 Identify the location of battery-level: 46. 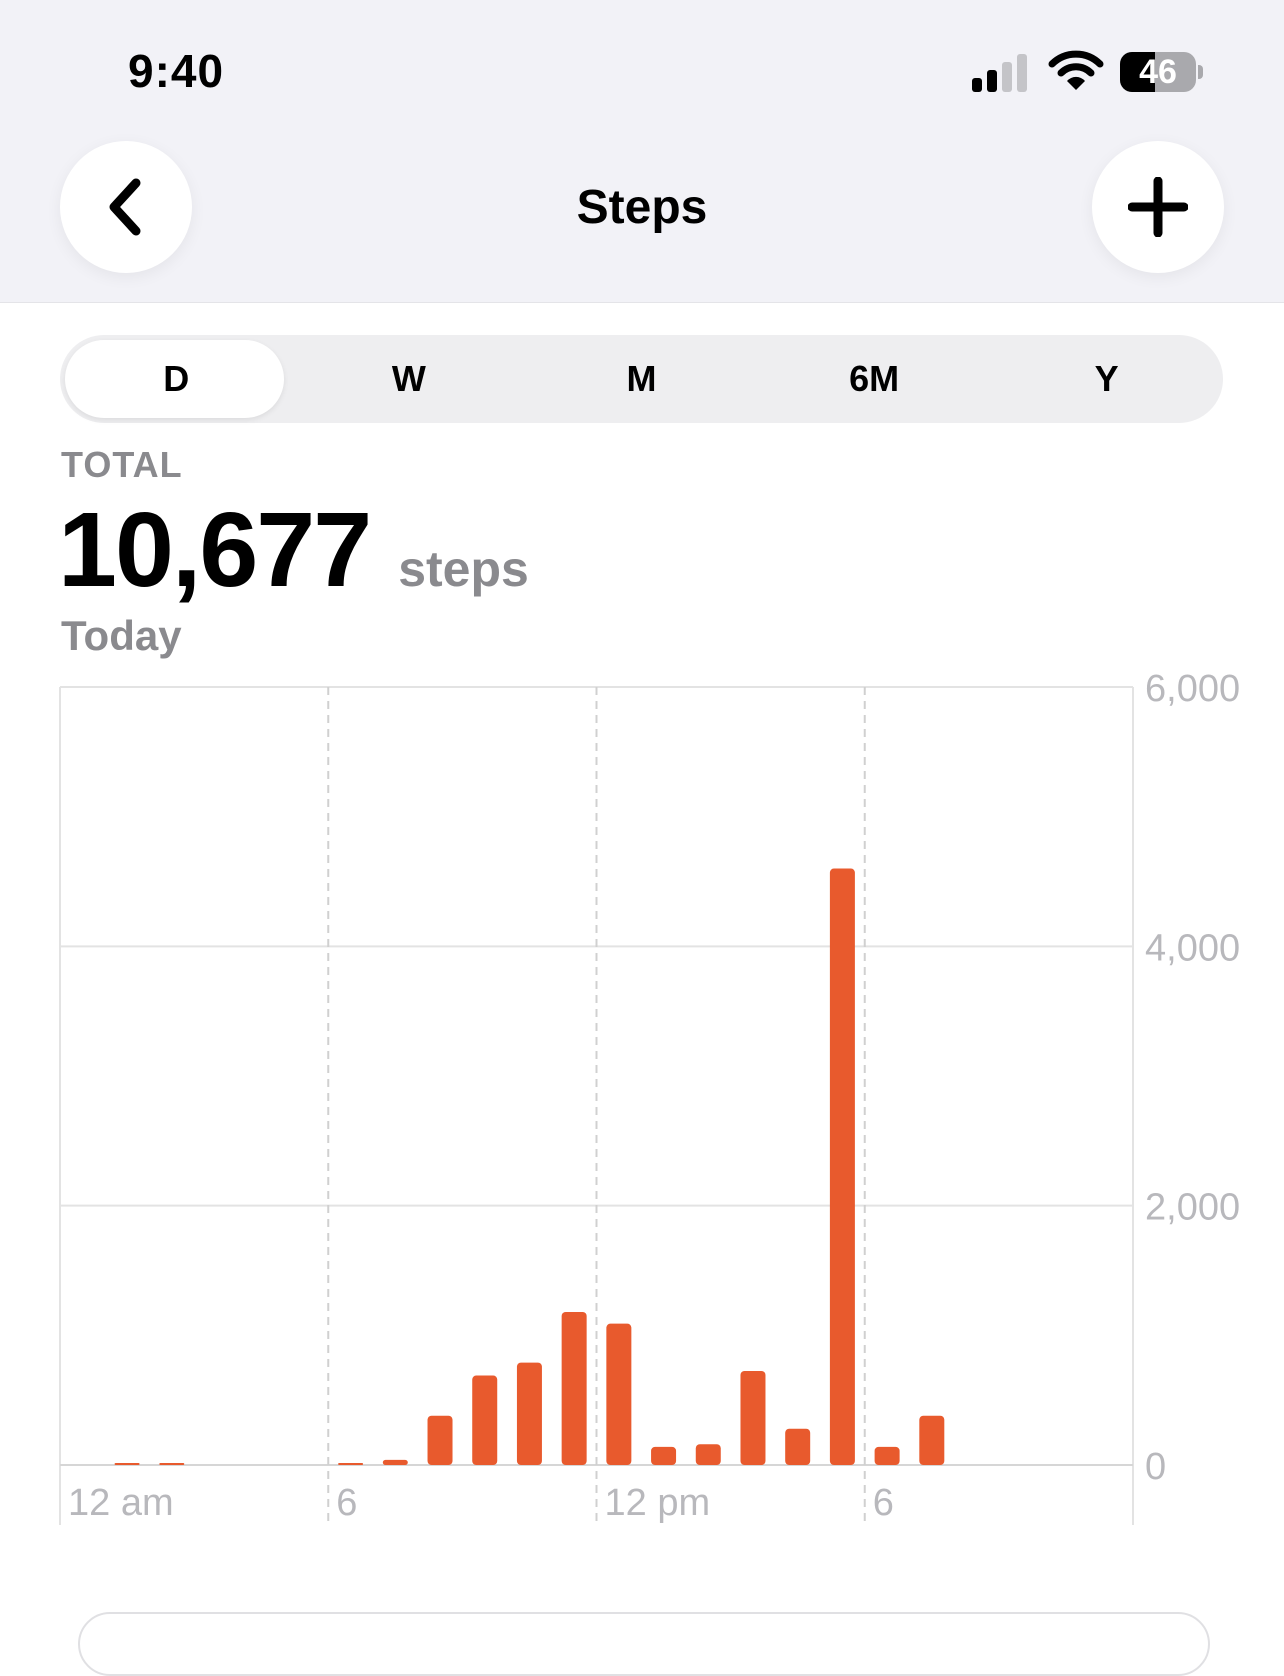
(1158, 71).